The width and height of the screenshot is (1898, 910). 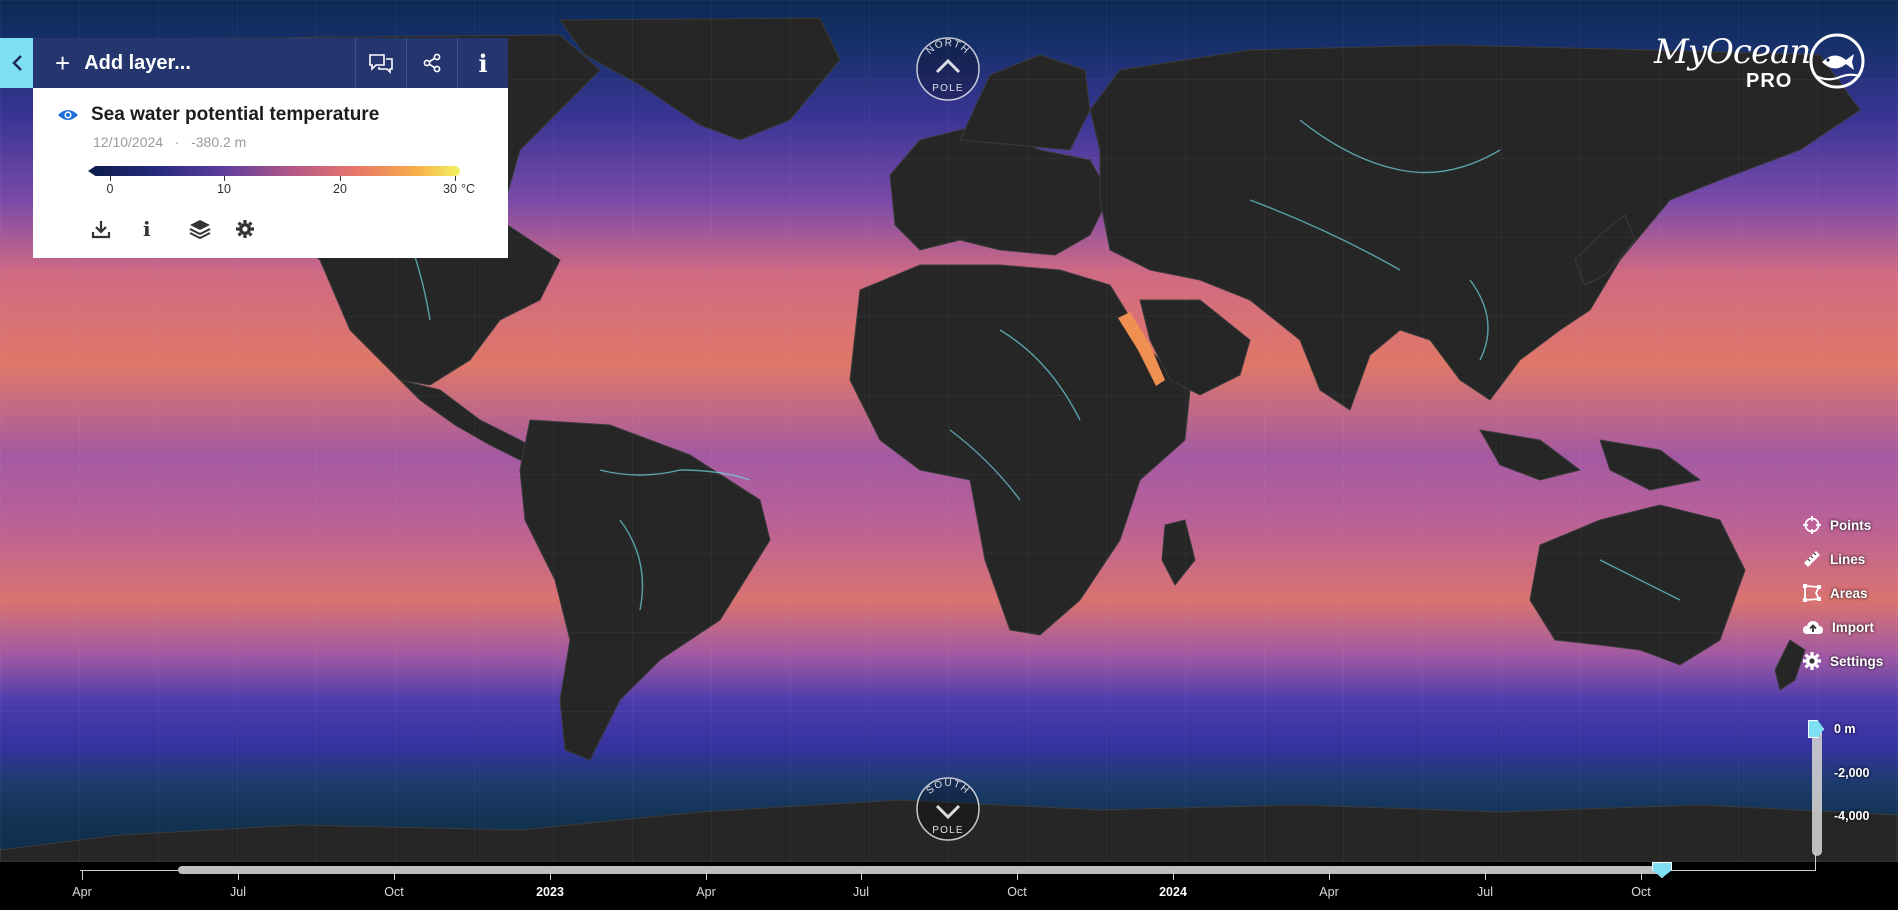 I want to click on myocean-pro-logo: MyOcean PRO, so click(x=1758, y=65).